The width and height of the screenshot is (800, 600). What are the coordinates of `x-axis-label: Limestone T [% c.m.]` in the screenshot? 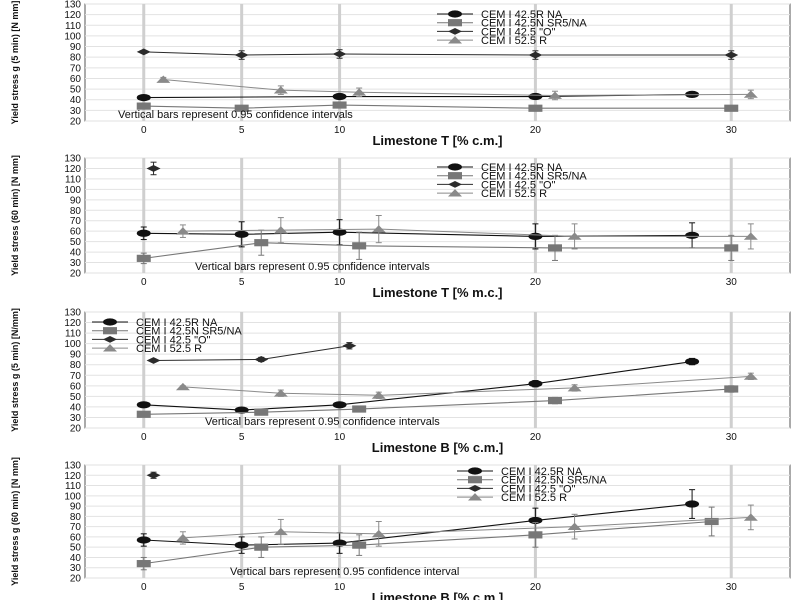 It's located at (437, 140).